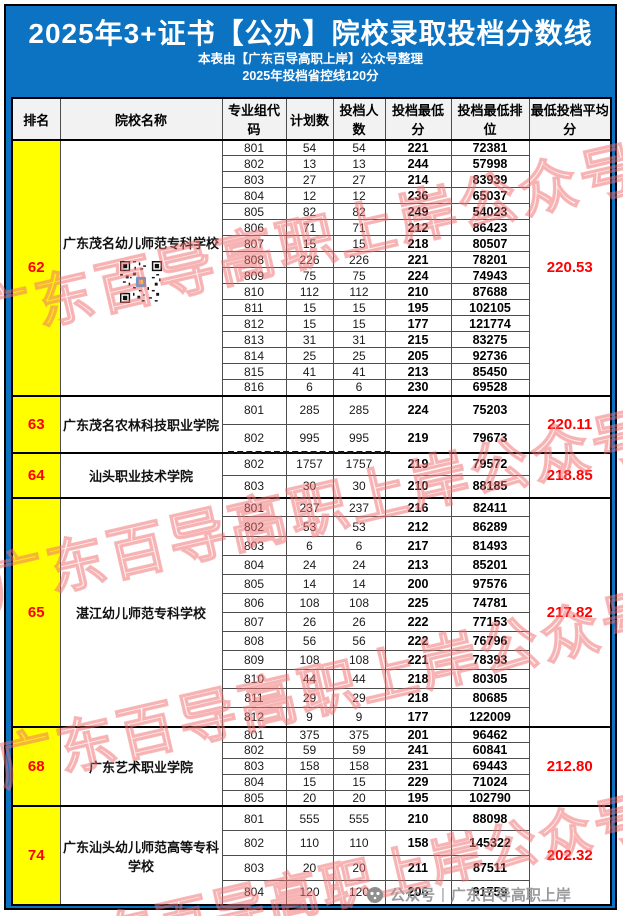 This screenshot has height=916, width=623. I want to click on min-rank-cell: 77153, so click(490, 621).